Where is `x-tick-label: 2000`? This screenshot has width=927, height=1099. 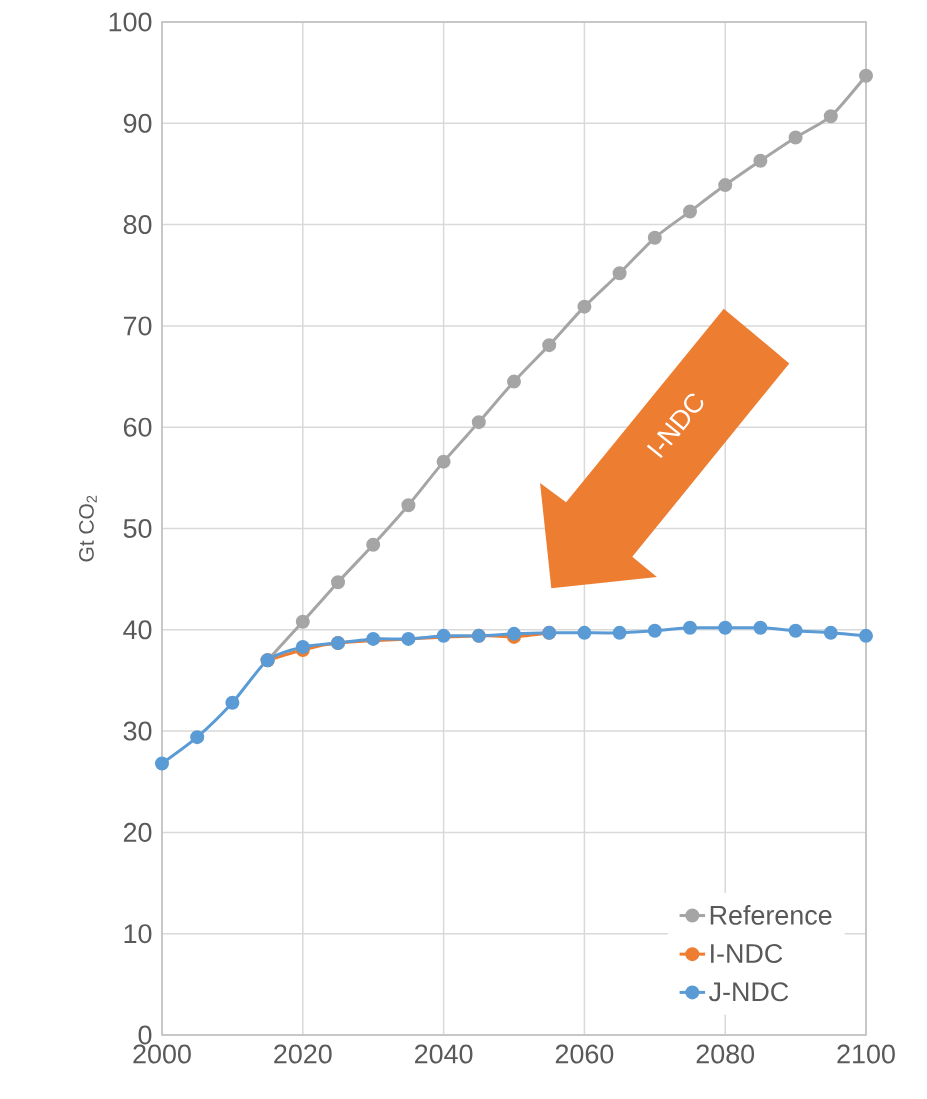 x-tick-label: 2000 is located at coordinates (162, 1054).